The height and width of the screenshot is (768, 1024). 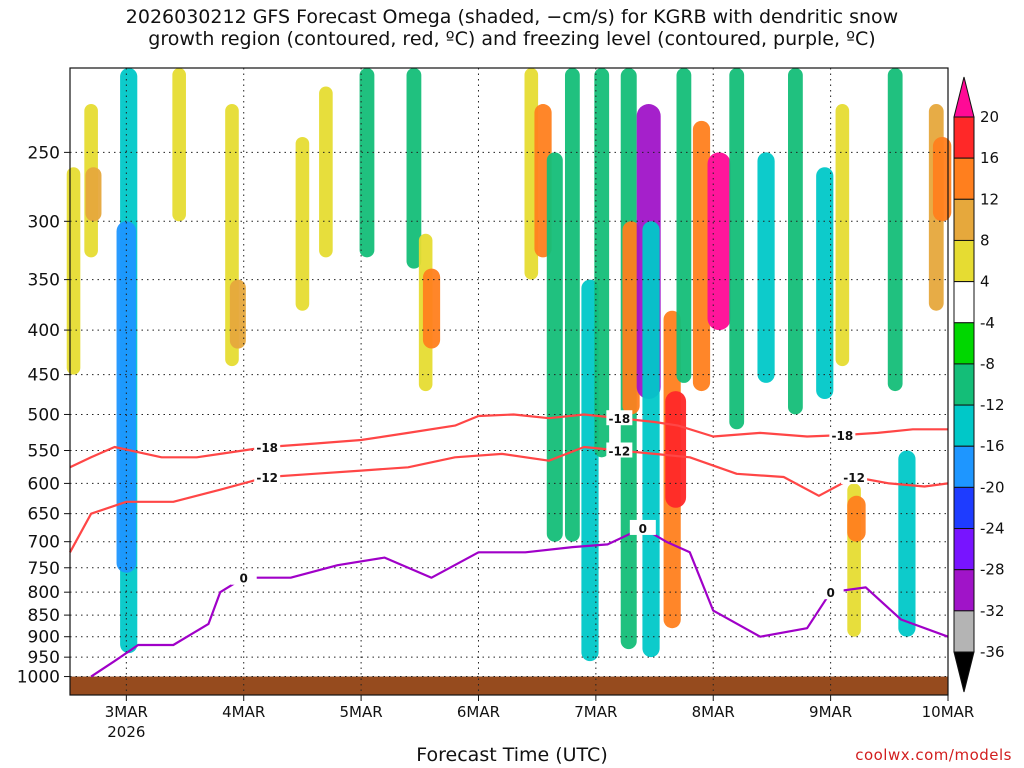 I want to click on y-tick-label-700: 700, so click(x=44, y=543).